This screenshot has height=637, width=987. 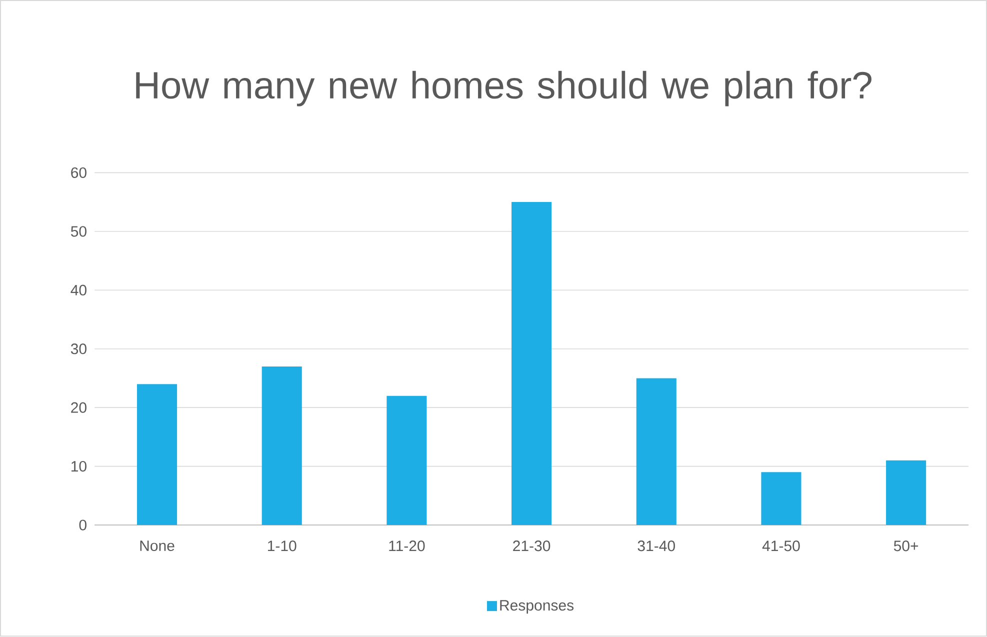 What do you see at coordinates (531, 546) in the screenshot?
I see `x-tick-label: 21-30` at bounding box center [531, 546].